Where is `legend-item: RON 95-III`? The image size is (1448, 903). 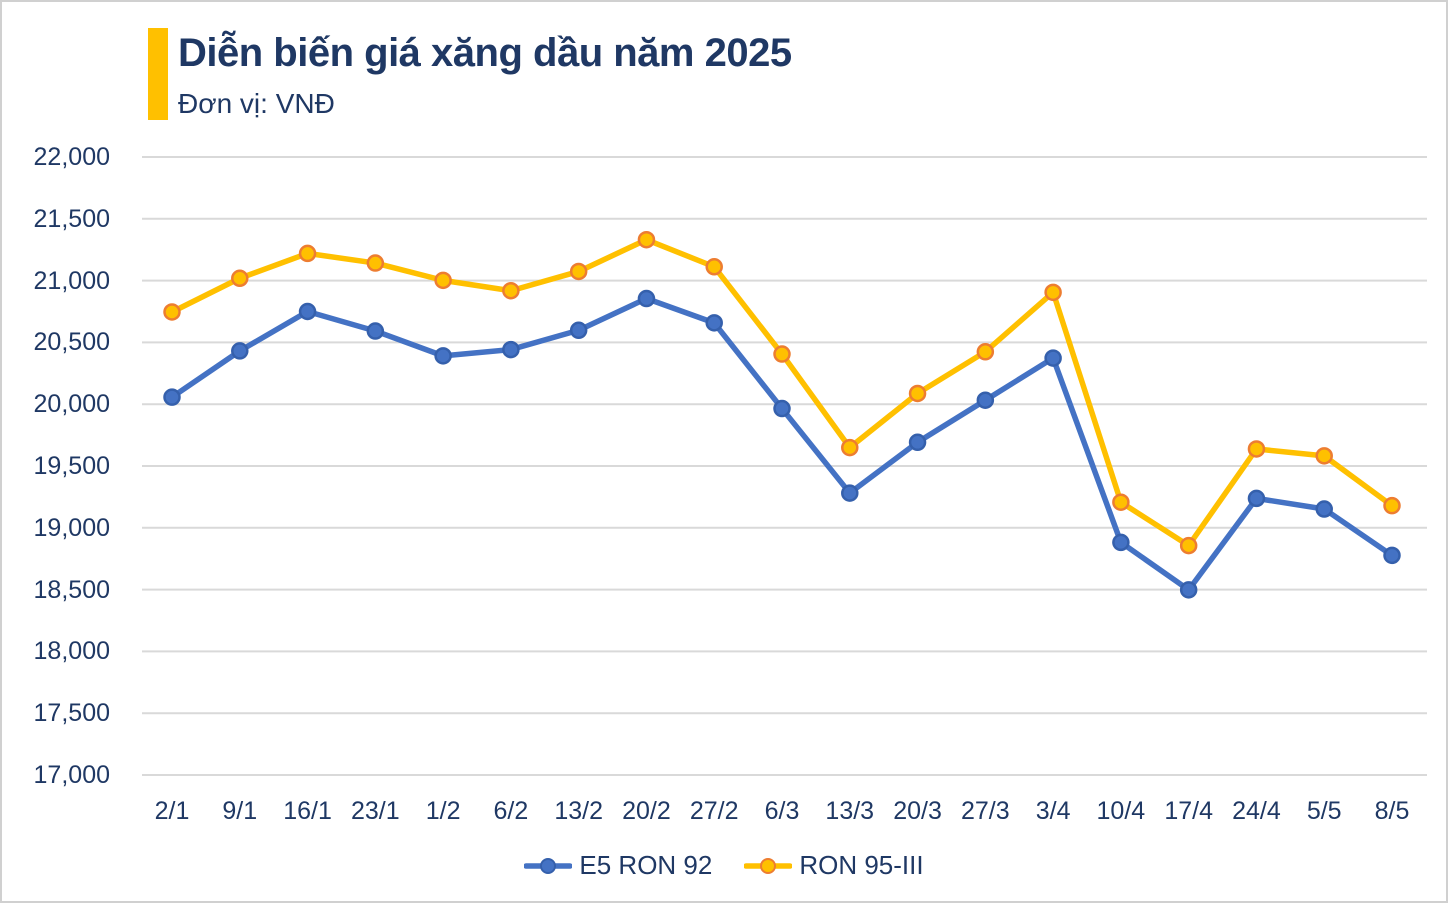
legend-item: RON 95-III is located at coordinates (834, 865).